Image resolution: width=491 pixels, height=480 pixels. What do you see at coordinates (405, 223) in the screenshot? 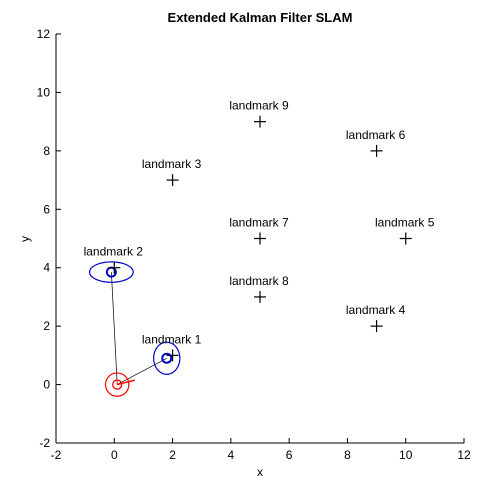
I see `landmark-label: landmark 5` at bounding box center [405, 223].